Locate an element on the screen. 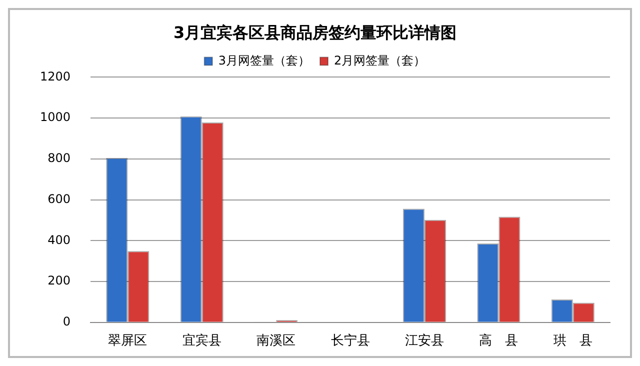 The height and width of the screenshot is (366, 640). x-tick-label: 高 县 is located at coordinates (498, 340).